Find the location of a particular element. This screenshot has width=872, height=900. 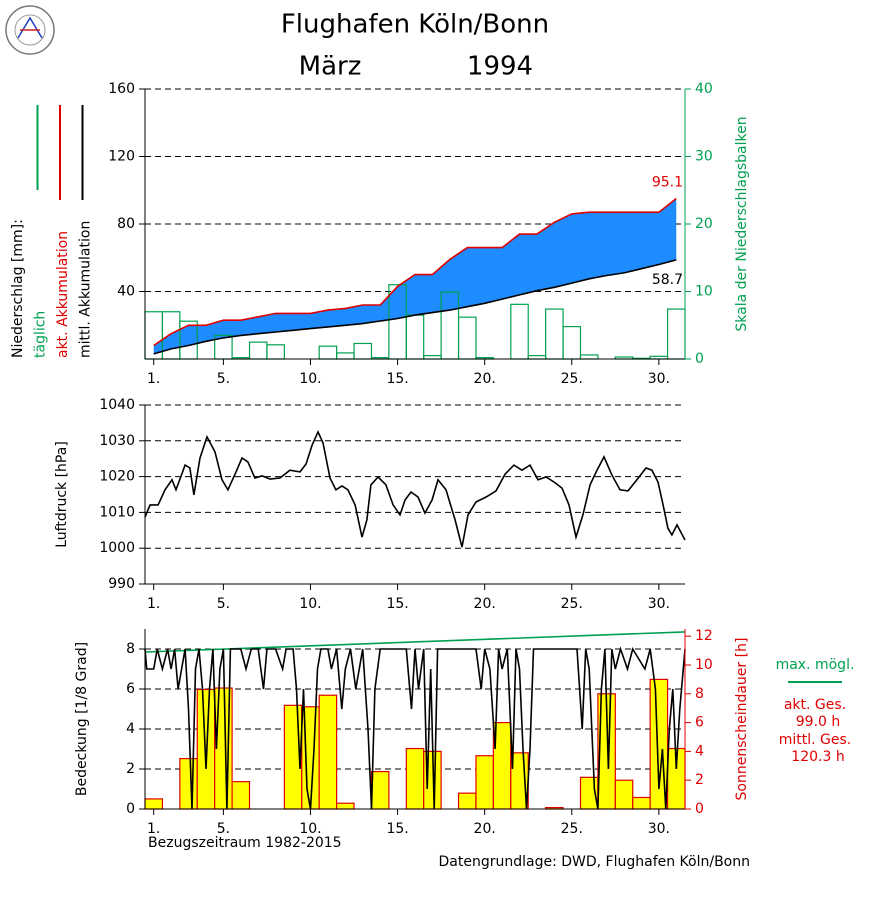

y-tick-label: 1010 is located at coordinates (117, 512).